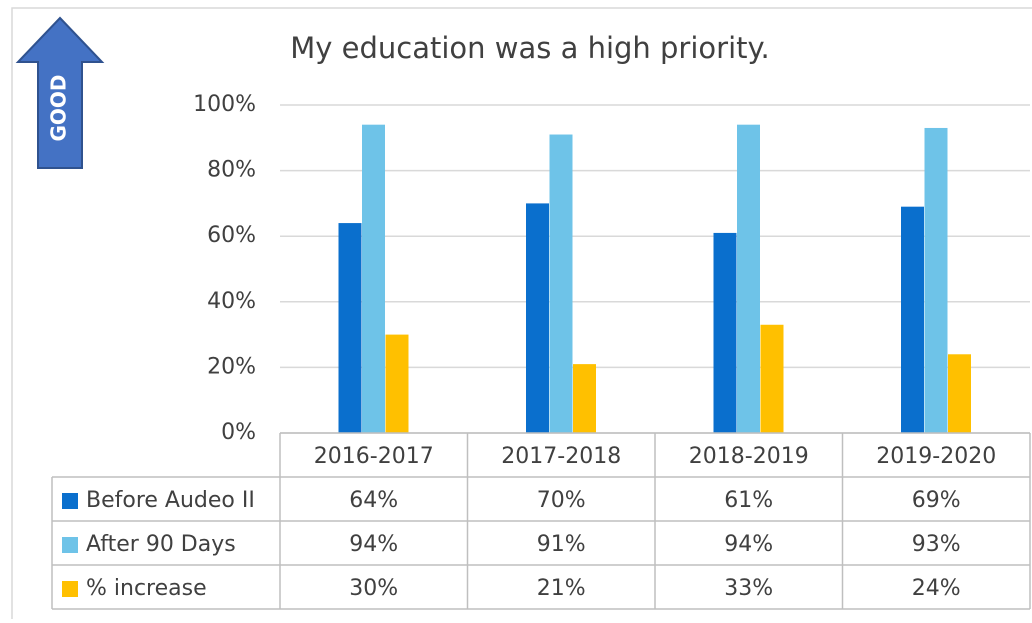  What do you see at coordinates (936, 544) in the screenshot?
I see `table-cell: 93%` at bounding box center [936, 544].